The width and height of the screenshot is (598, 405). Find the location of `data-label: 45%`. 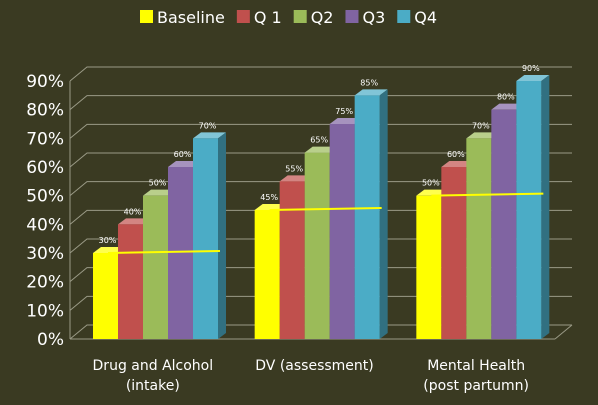

data-label: 45% is located at coordinates (269, 197).